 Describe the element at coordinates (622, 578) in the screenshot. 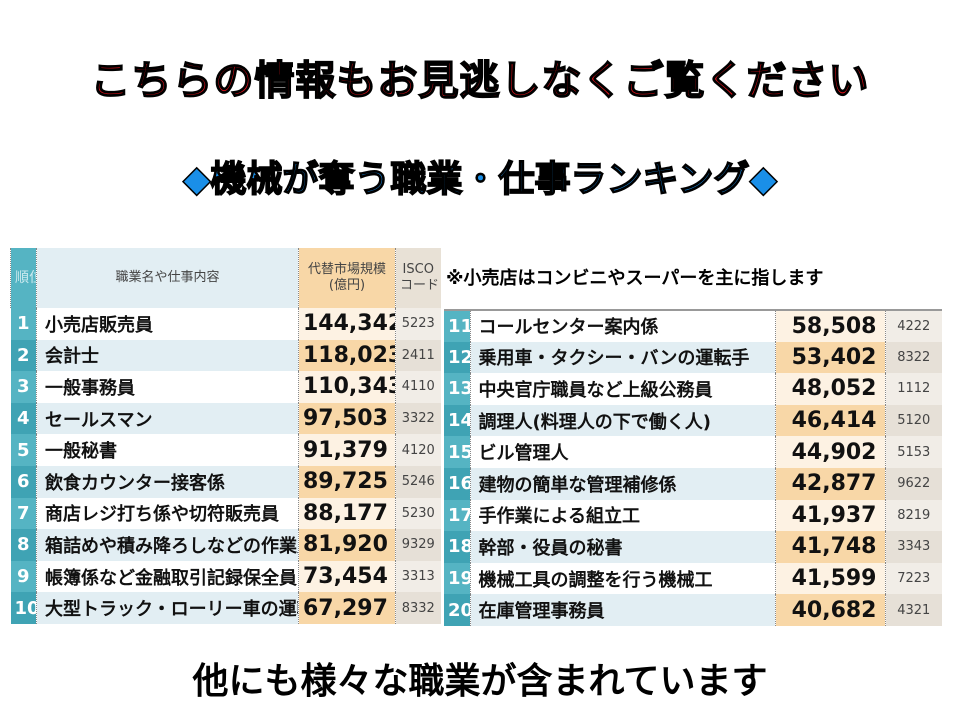

I see `job-name-cell: 機械工具の調整を行う機械工` at that location.